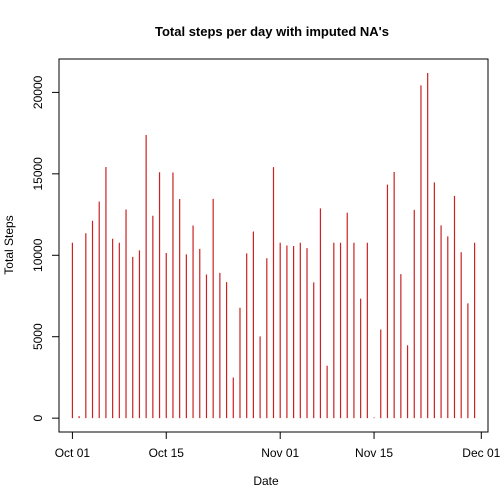 This screenshot has width=504, height=504. I want to click on y-axis-label: Total Steps, so click(9, 244).